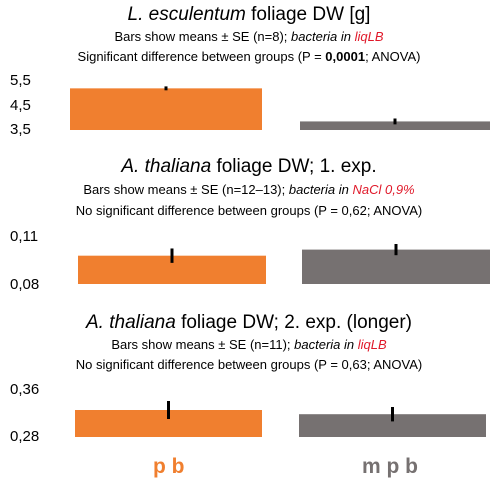  I want to click on panel2-tick-top: 0,11, so click(24, 236).